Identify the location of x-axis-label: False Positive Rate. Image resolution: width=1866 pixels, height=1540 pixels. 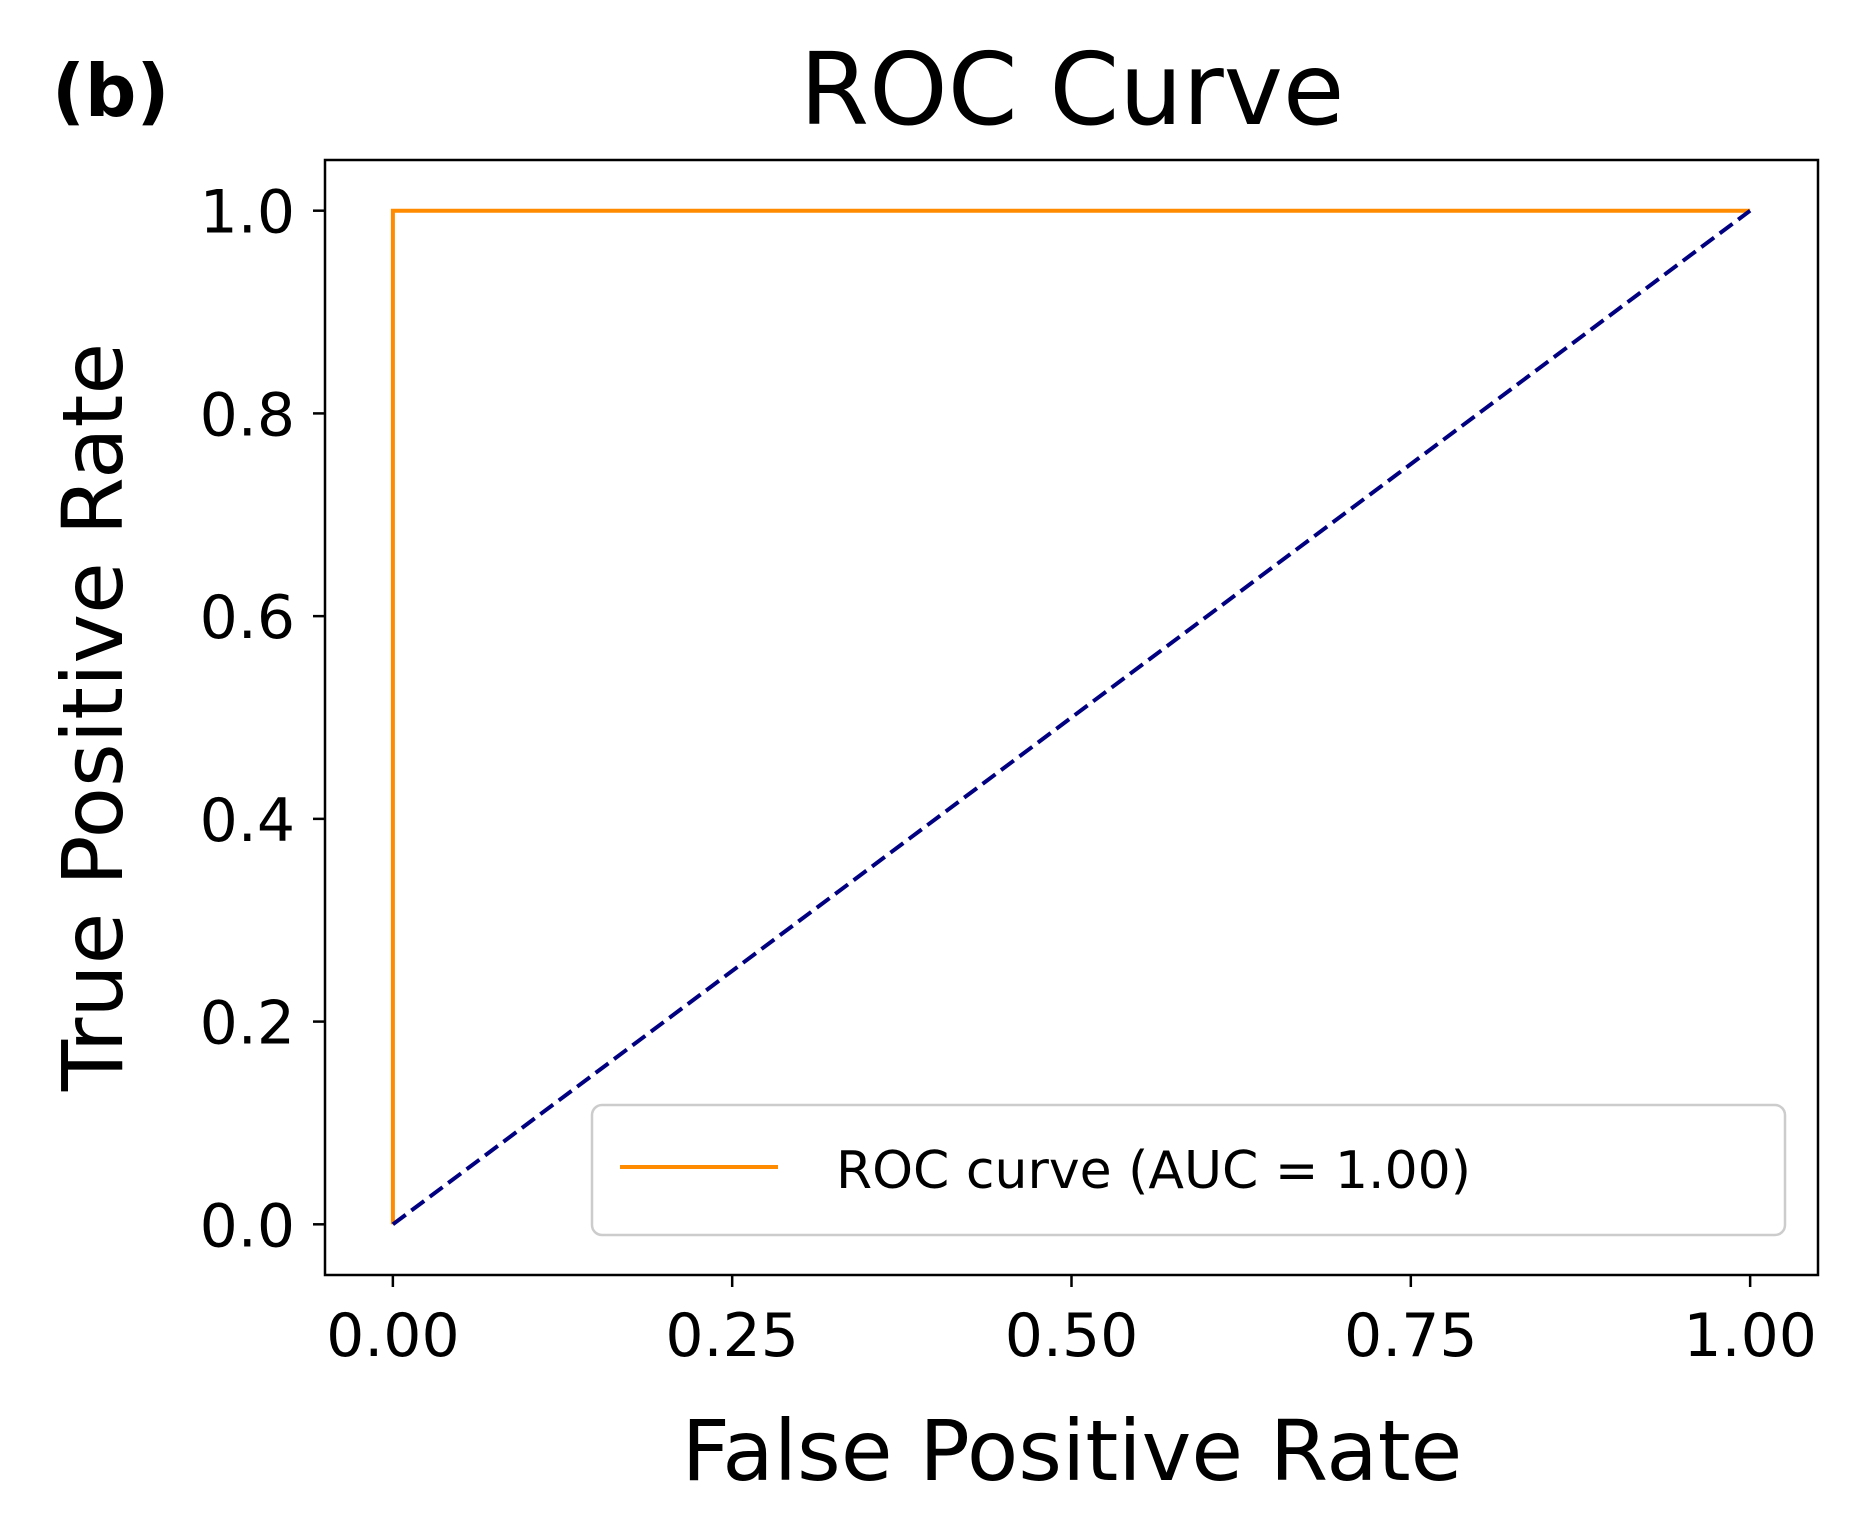
(1072, 1451).